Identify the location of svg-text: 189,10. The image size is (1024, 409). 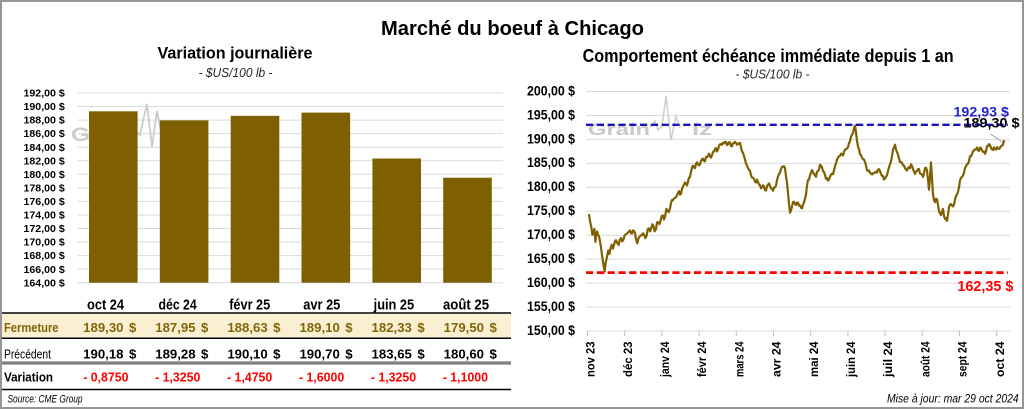
(319, 327).